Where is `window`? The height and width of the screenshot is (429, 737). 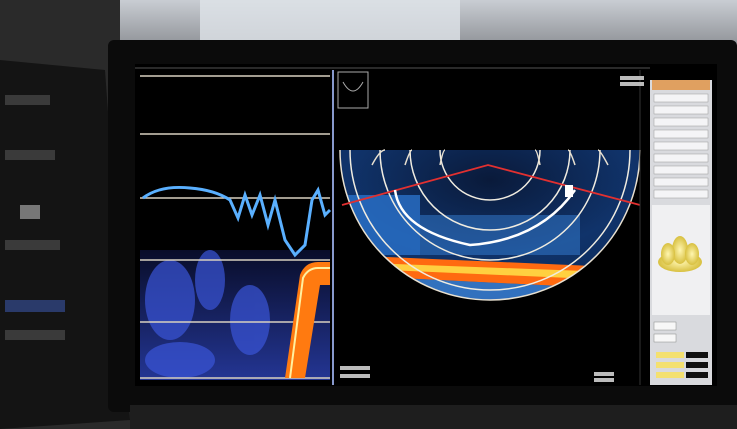
window is located at coordinates (330, 20).